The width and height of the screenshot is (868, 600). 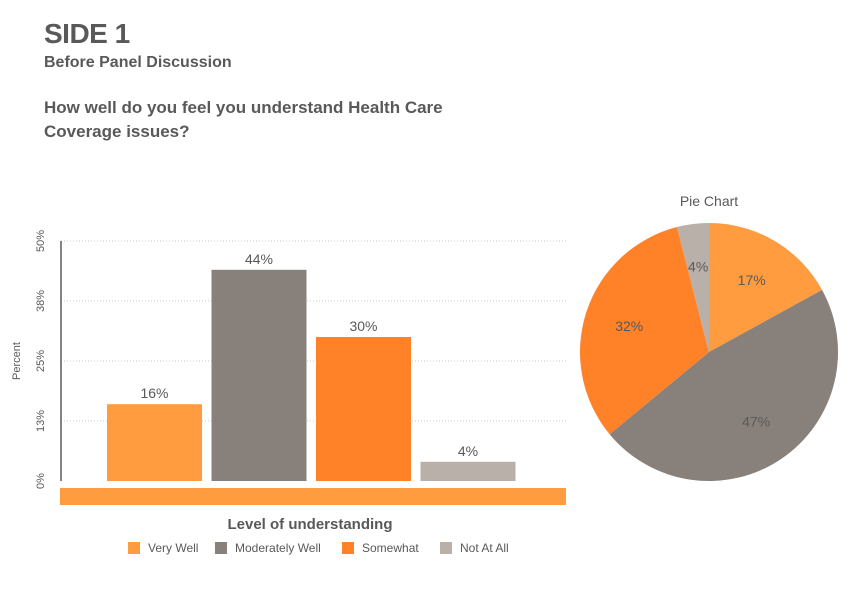 I want to click on y-tick-label: 50%, so click(x=41, y=241).